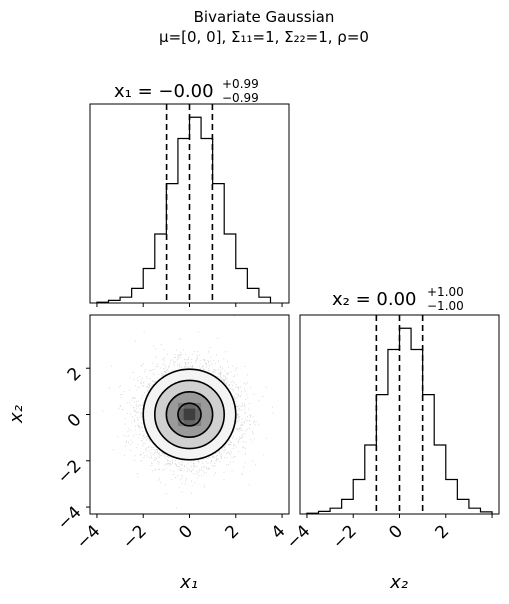 Image resolution: width=509 pixels, height=604 pixels. What do you see at coordinates (396, 532) in the screenshot?
I see `x2-hist-tick-label: 0` at bounding box center [396, 532].